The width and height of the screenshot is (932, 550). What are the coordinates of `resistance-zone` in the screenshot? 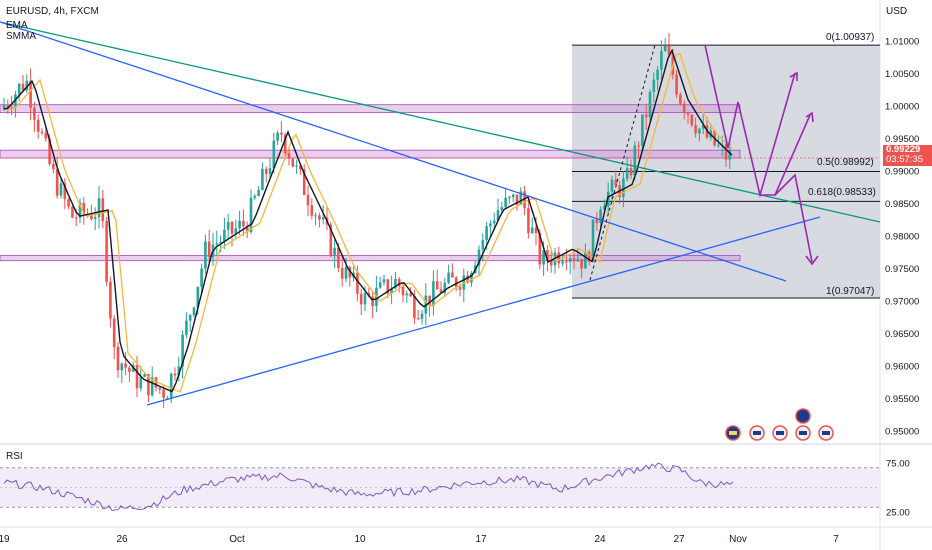 It's located at (370, 154).